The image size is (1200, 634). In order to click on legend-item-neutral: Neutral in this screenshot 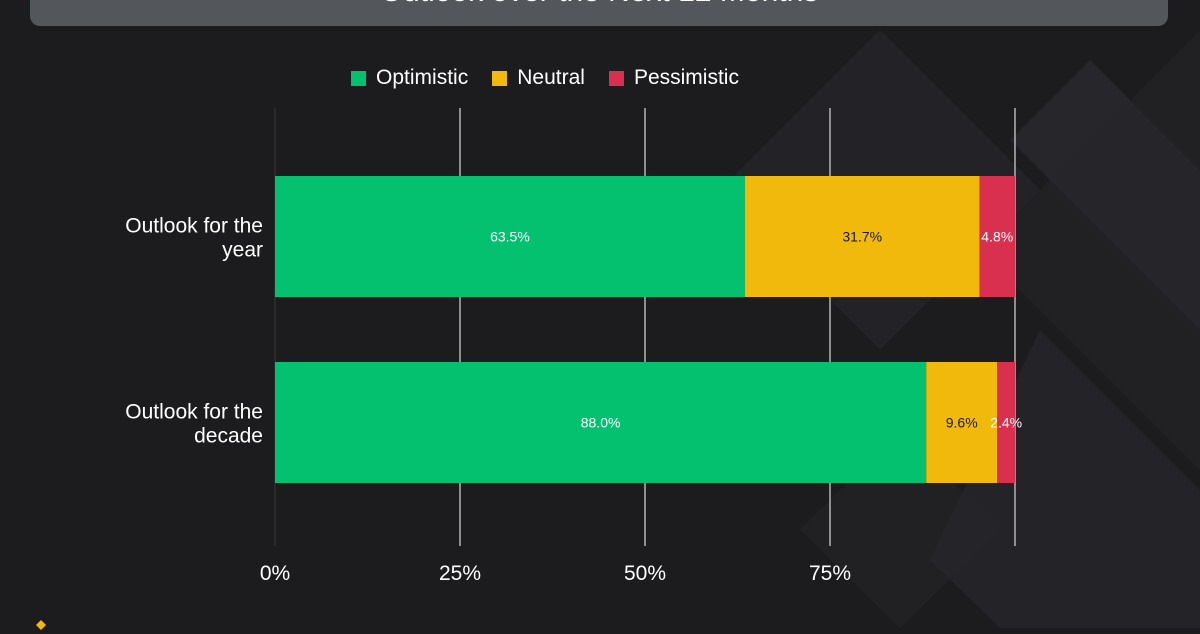, I will do `click(538, 78)`.